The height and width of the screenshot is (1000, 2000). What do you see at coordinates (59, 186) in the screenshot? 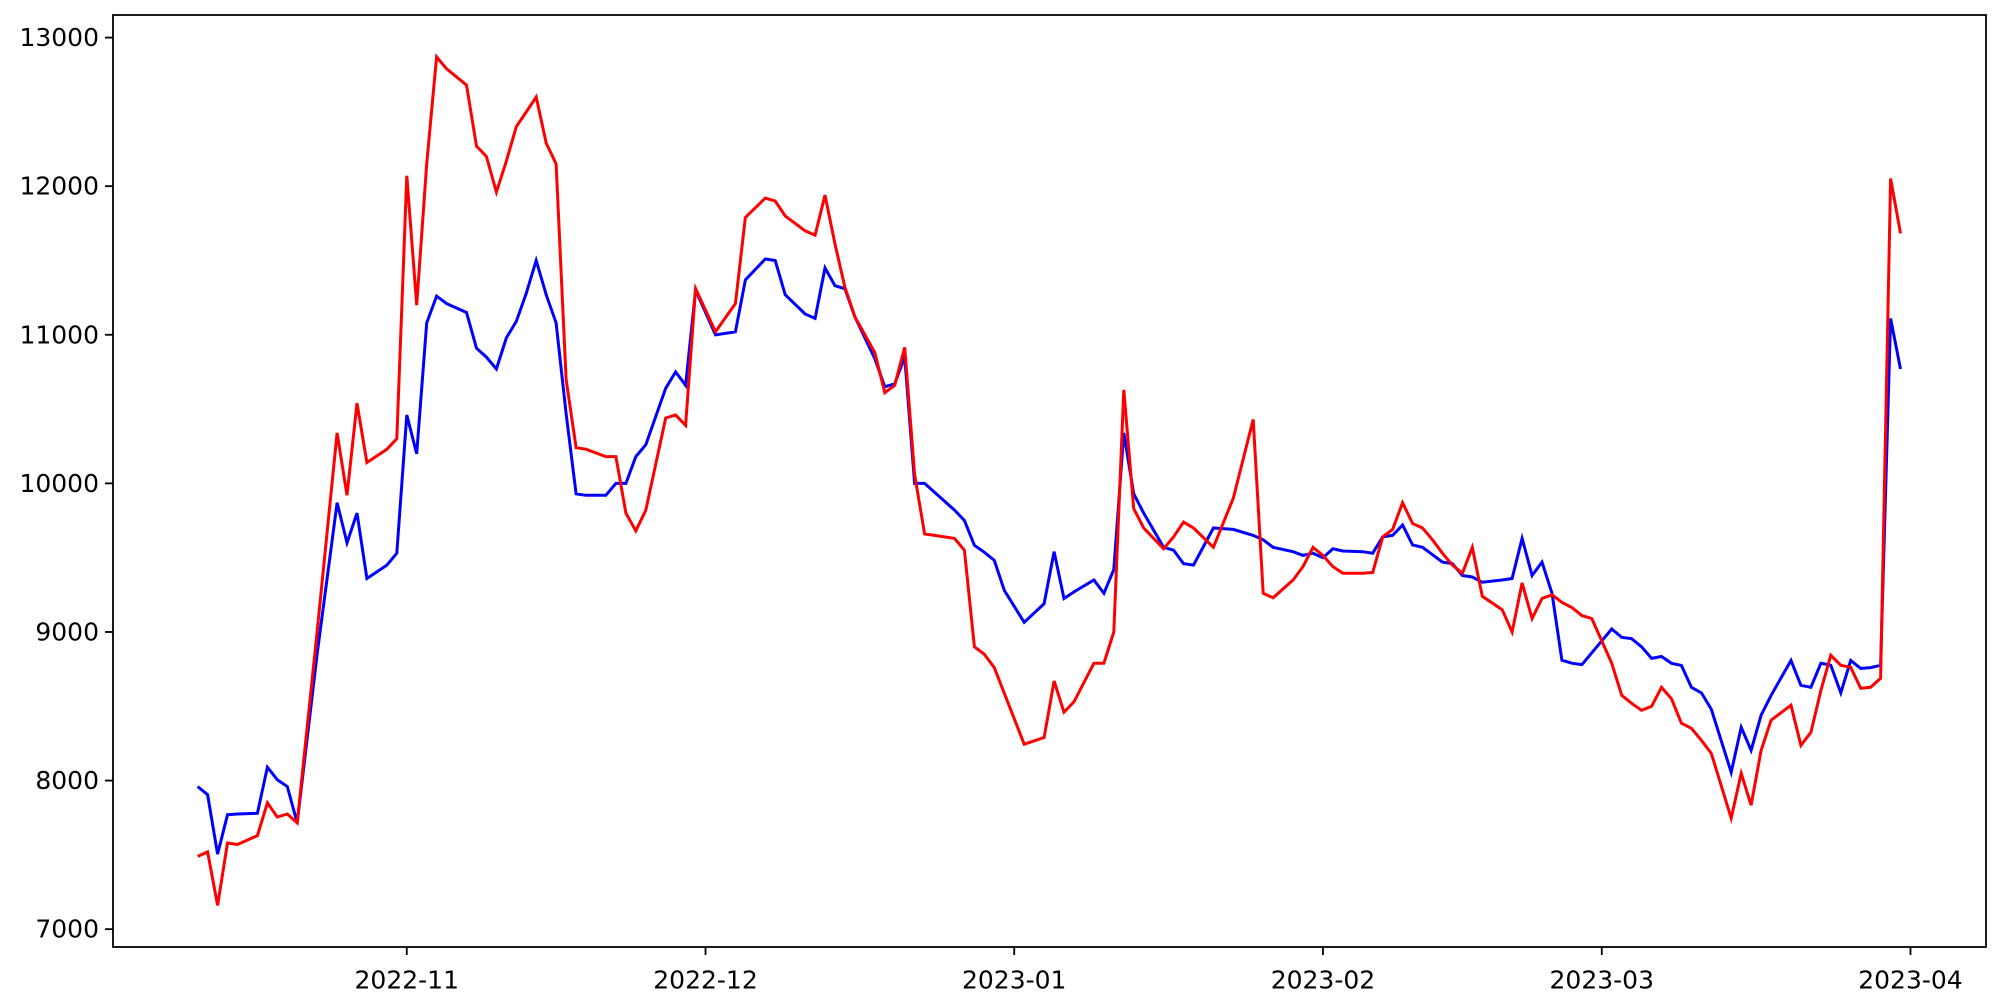
I see `y-tick-label: 12000` at bounding box center [59, 186].